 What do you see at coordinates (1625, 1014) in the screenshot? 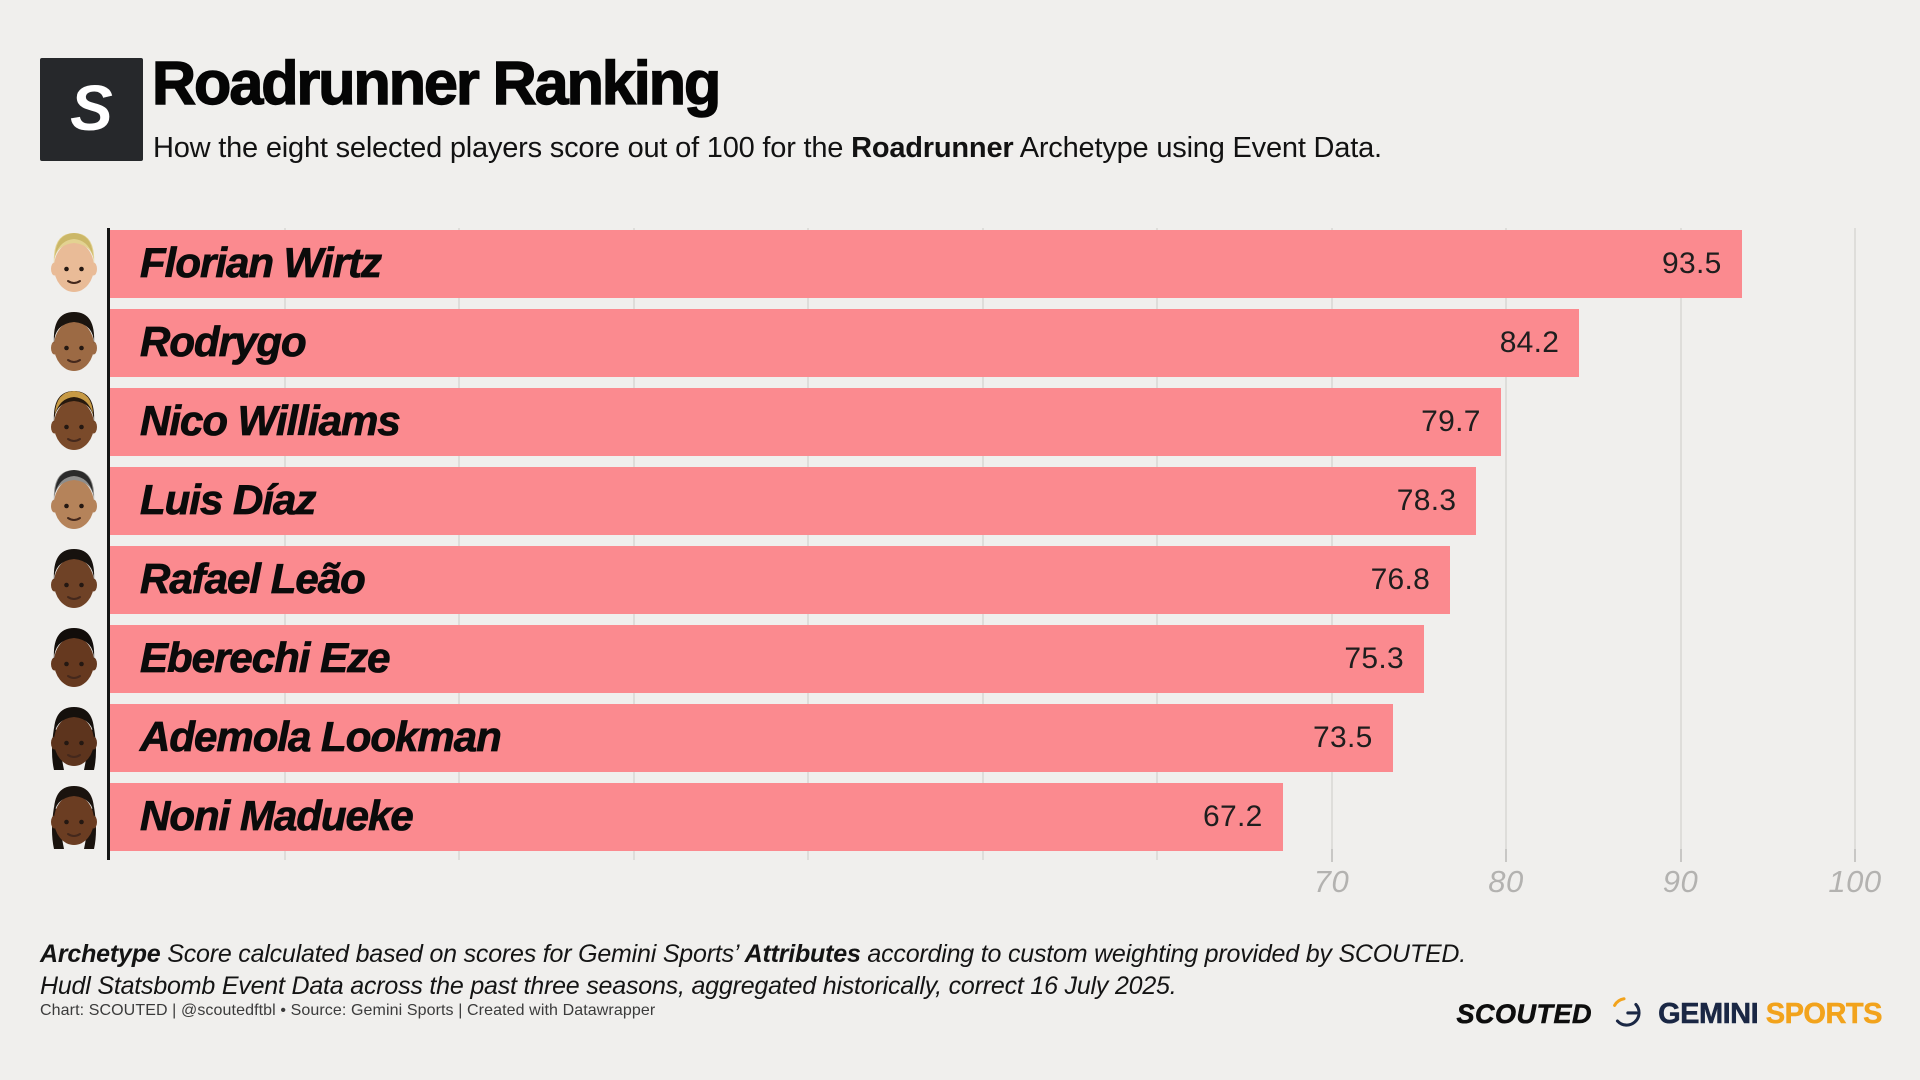
I see `gemini-sports-icon` at bounding box center [1625, 1014].